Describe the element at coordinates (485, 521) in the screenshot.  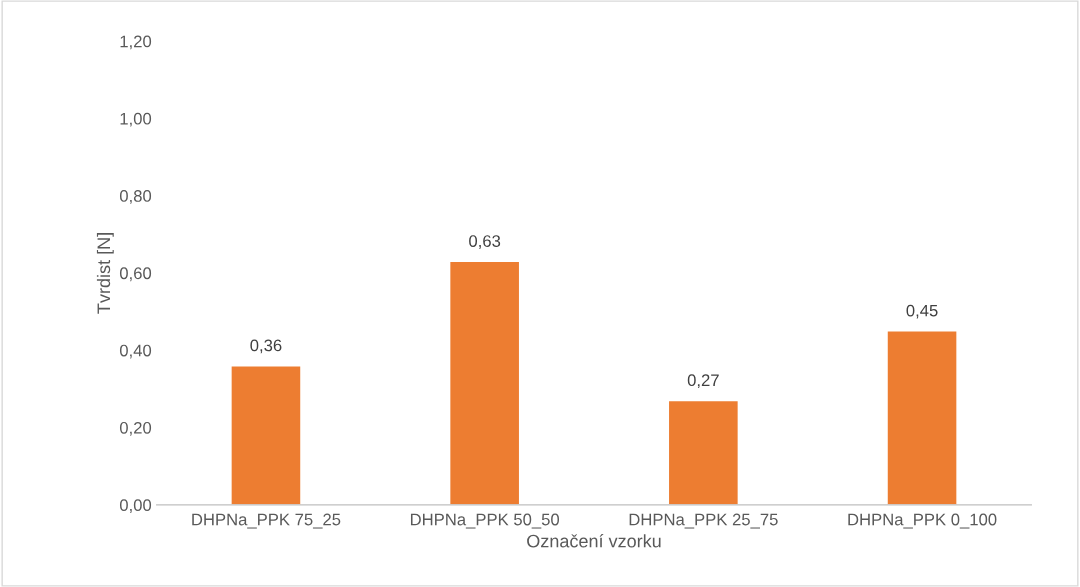
I see `x-tick-label: DHPNa_PPK 50_50` at that location.